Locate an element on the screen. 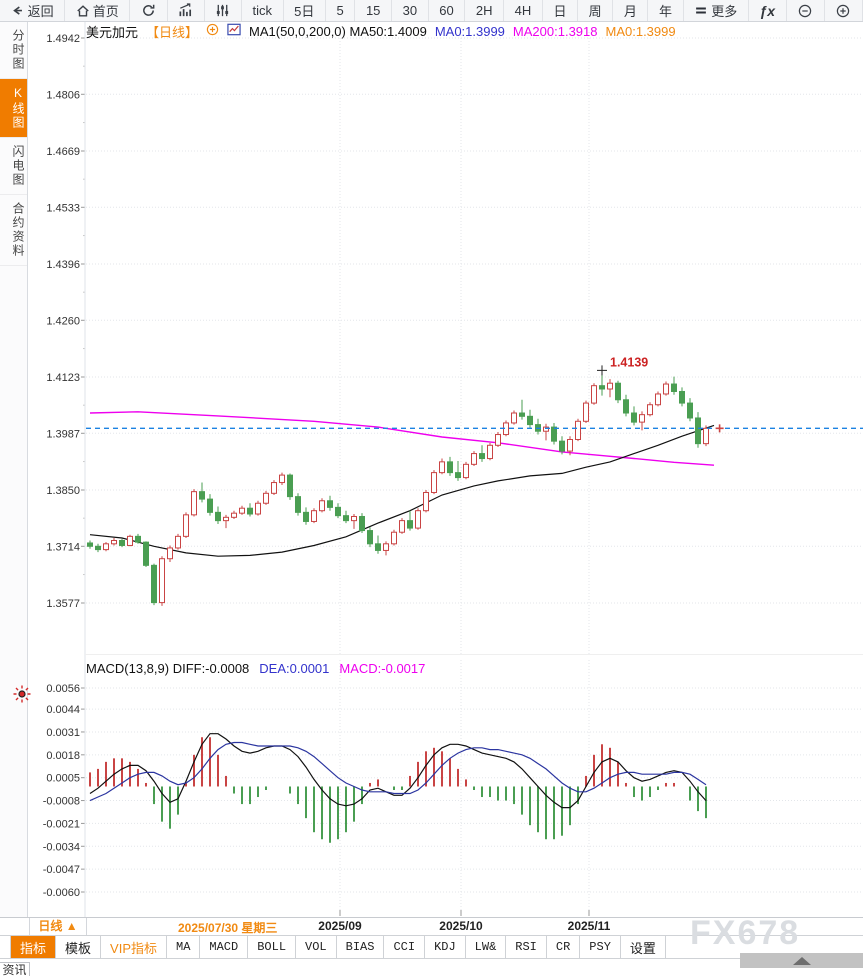  svg-text: 1.4396 is located at coordinates (63, 265).